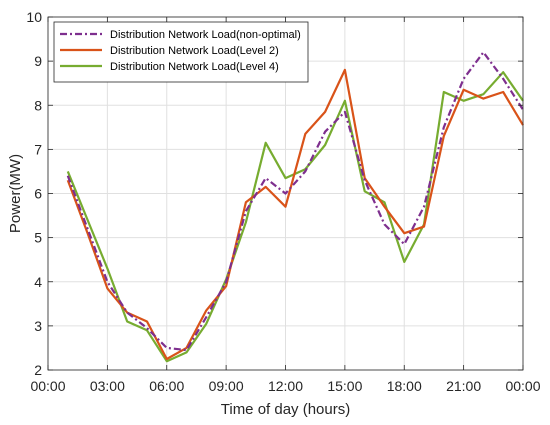 The height and width of the screenshot is (425, 550). What do you see at coordinates (463, 386) in the screenshot?
I see `x-tick-label: 21:00` at bounding box center [463, 386].